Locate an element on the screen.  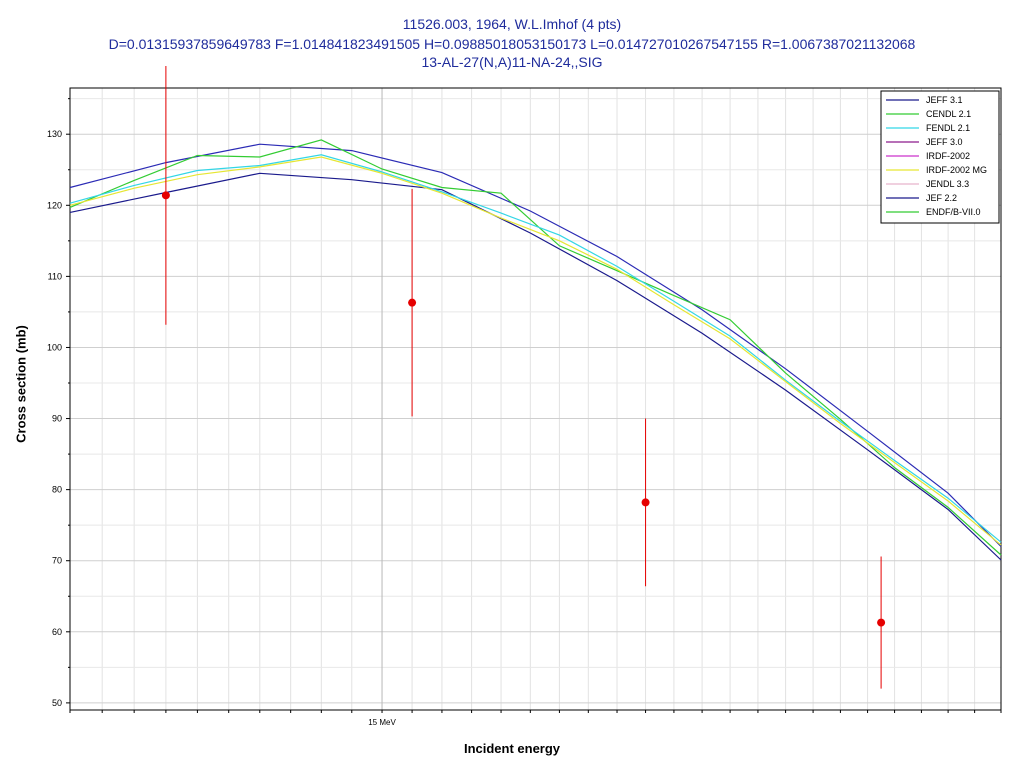
legend-box is located at coordinates (940, 157).